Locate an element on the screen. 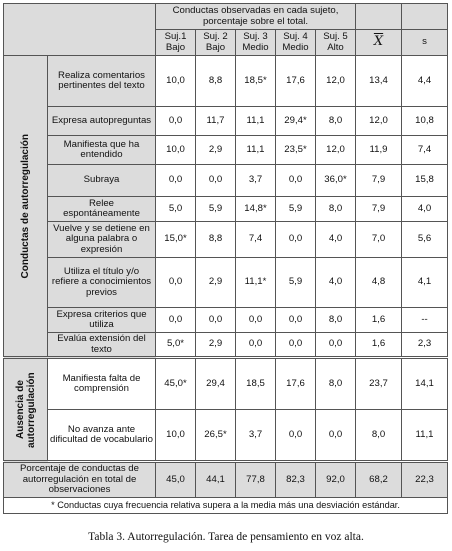 This screenshot has height=551, width=452. subject-header: Suj. 5 Alto is located at coordinates (335, 42).